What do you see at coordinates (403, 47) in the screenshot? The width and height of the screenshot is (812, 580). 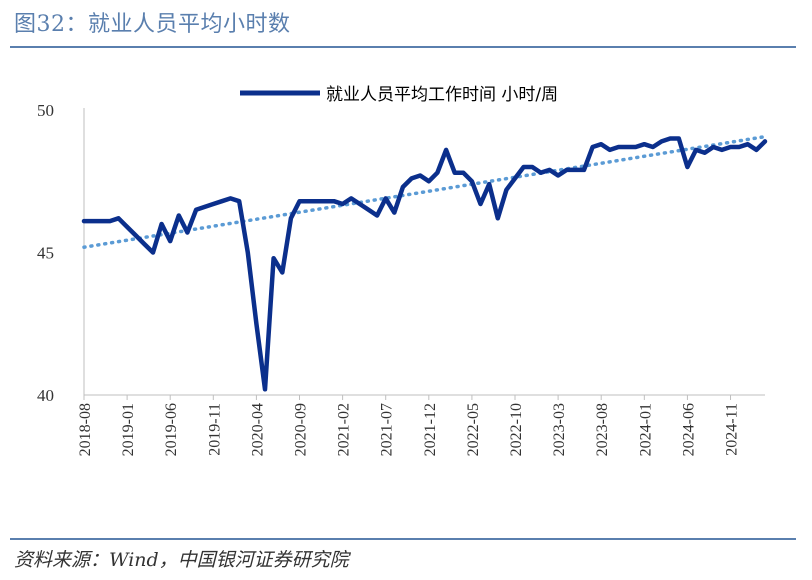 I see `title-rule` at bounding box center [403, 47].